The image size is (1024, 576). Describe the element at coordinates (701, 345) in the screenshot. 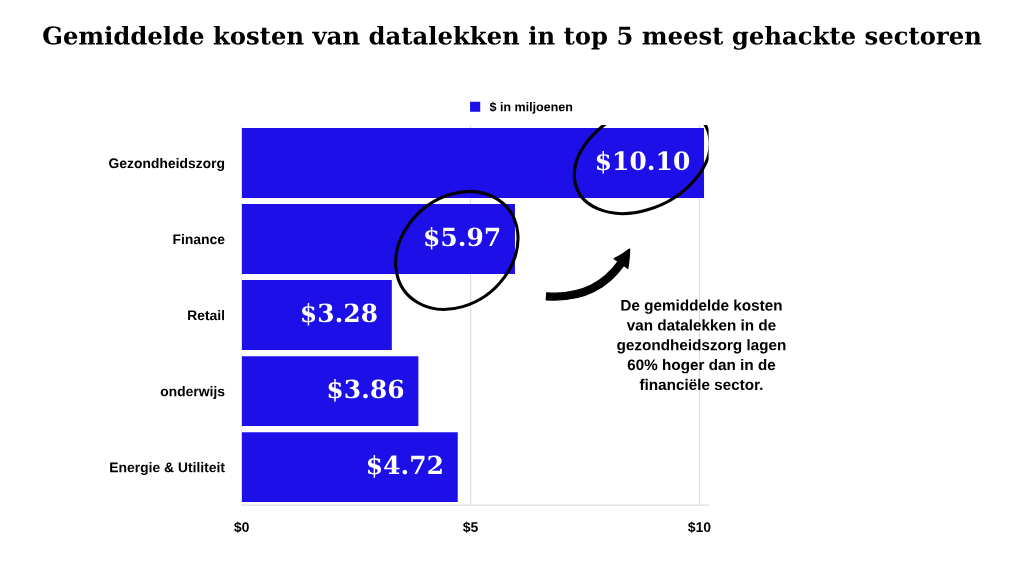

I see `annotation: De gemiddelde kosten van datalekken in de gezondheidszorg lagen 60% hoger dan in de financiële sector.` at that location.